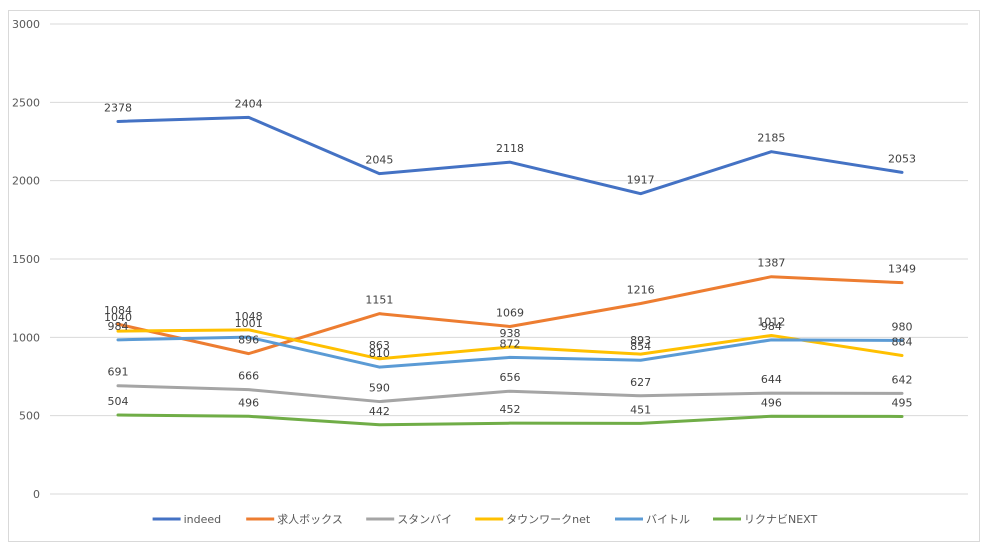 The height and width of the screenshot is (550, 990). I want to click on y-tick-label: 0, so click(36, 494).